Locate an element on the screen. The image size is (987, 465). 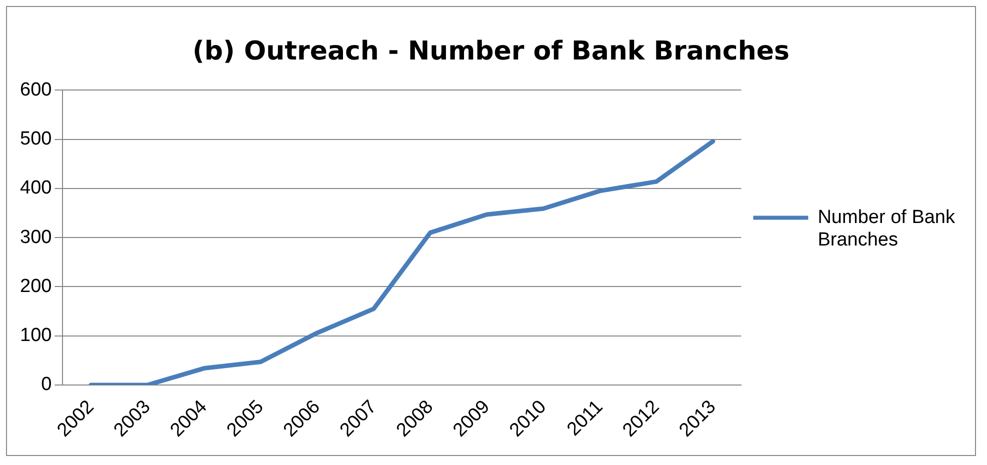
y-tick-label: 200 is located at coordinates (36, 286).